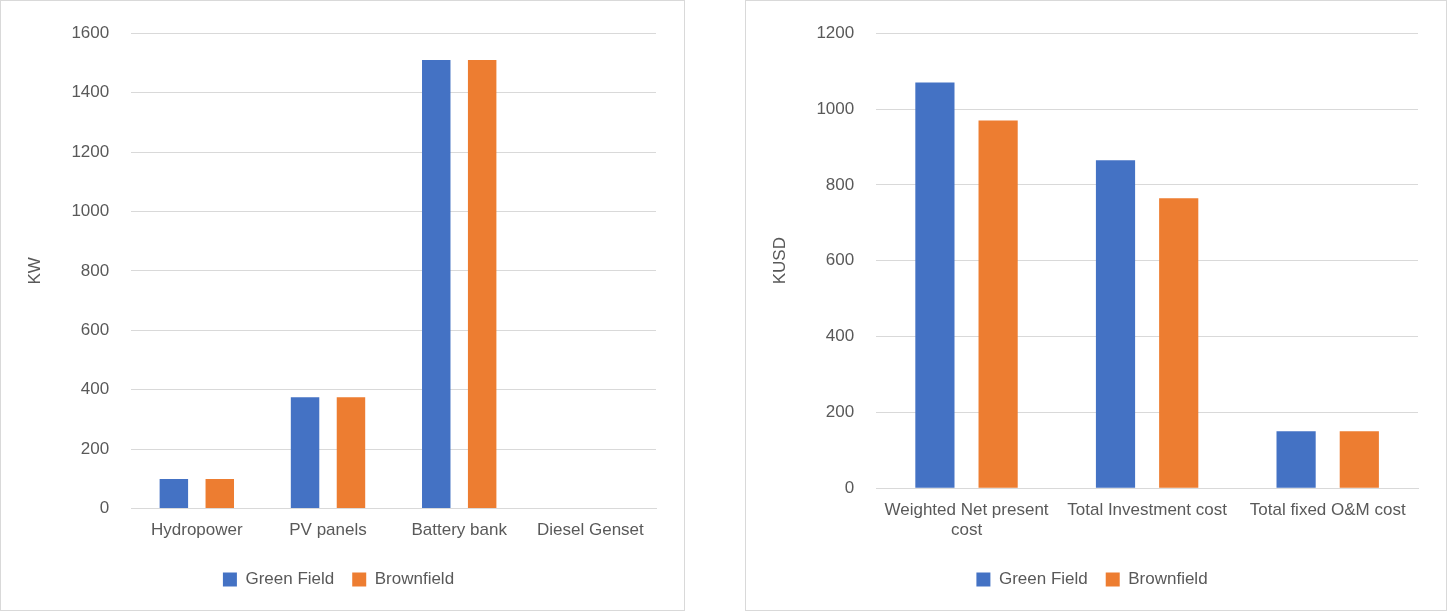 The width and height of the screenshot is (1449, 612). I want to click on x-tick-label: Hydropower, so click(196, 530).